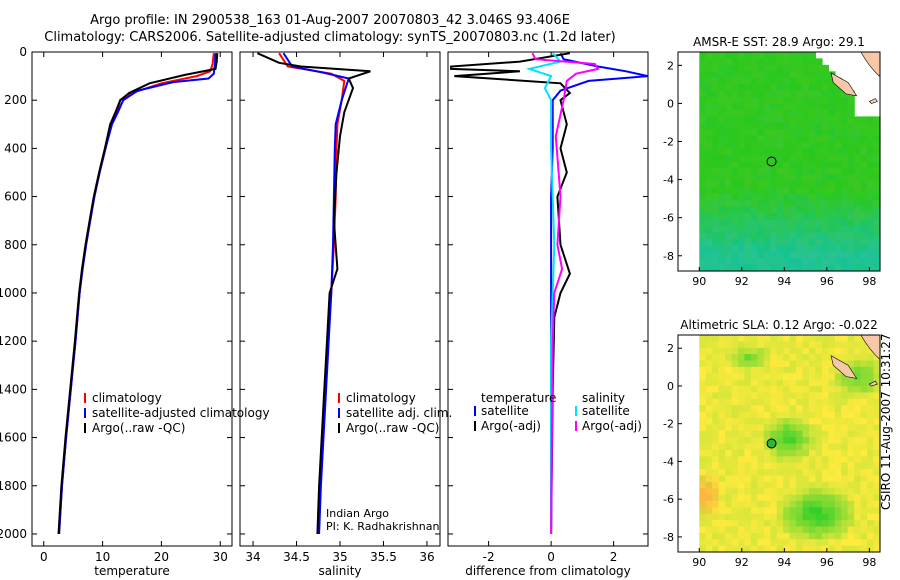 The width and height of the screenshot is (900, 580). What do you see at coordinates (44, 557) in the screenshot?
I see `temperature-xtick-label: 0` at bounding box center [44, 557].